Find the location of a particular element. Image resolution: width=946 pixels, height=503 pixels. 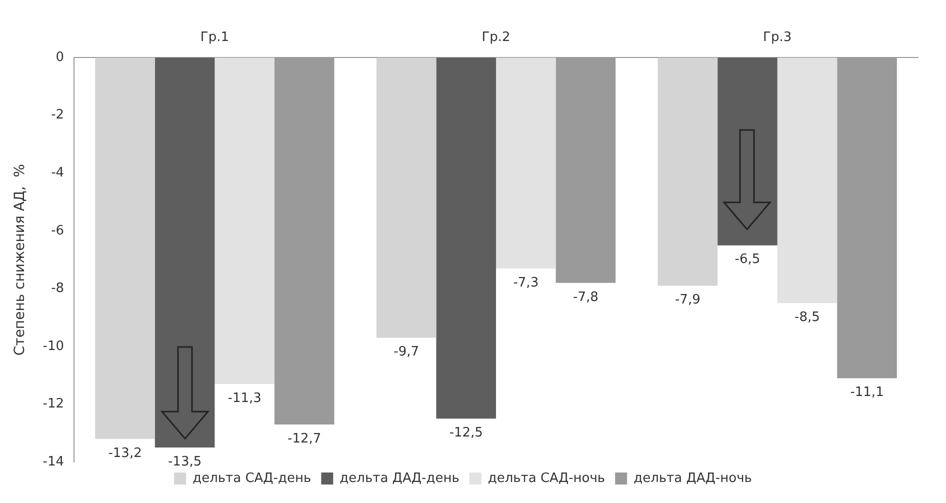

y-tick-label: -2 is located at coordinates (57, 115).